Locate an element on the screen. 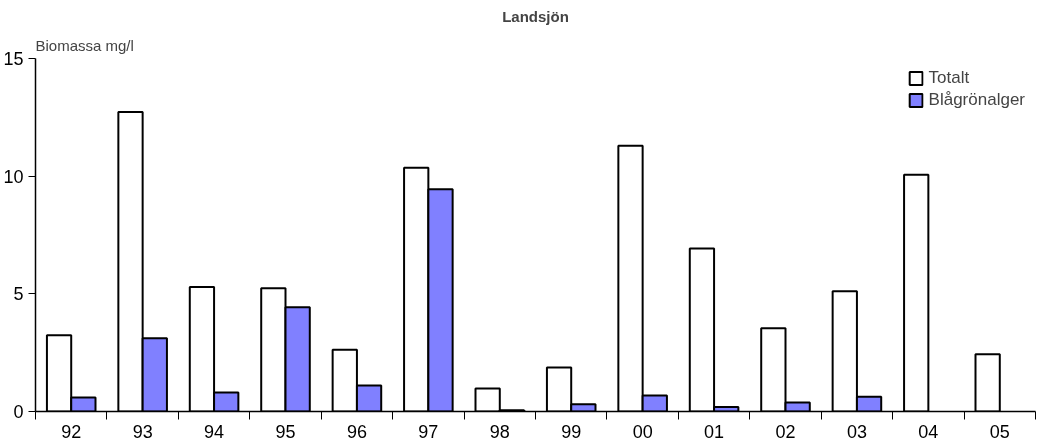 The height and width of the screenshot is (447, 1046). chart-title: Landsjön is located at coordinates (535, 16).